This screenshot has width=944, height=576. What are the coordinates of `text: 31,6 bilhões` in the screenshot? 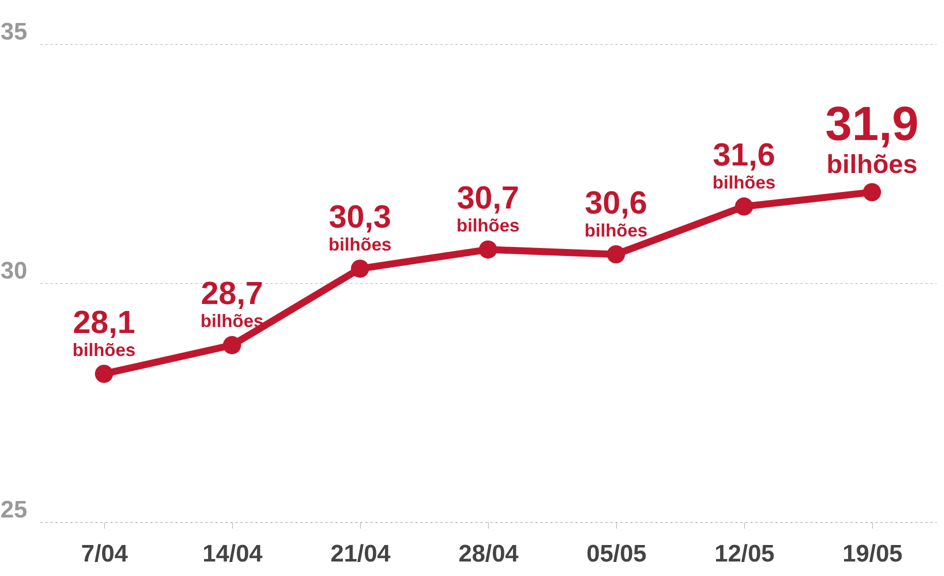 It's located at (744, 164).